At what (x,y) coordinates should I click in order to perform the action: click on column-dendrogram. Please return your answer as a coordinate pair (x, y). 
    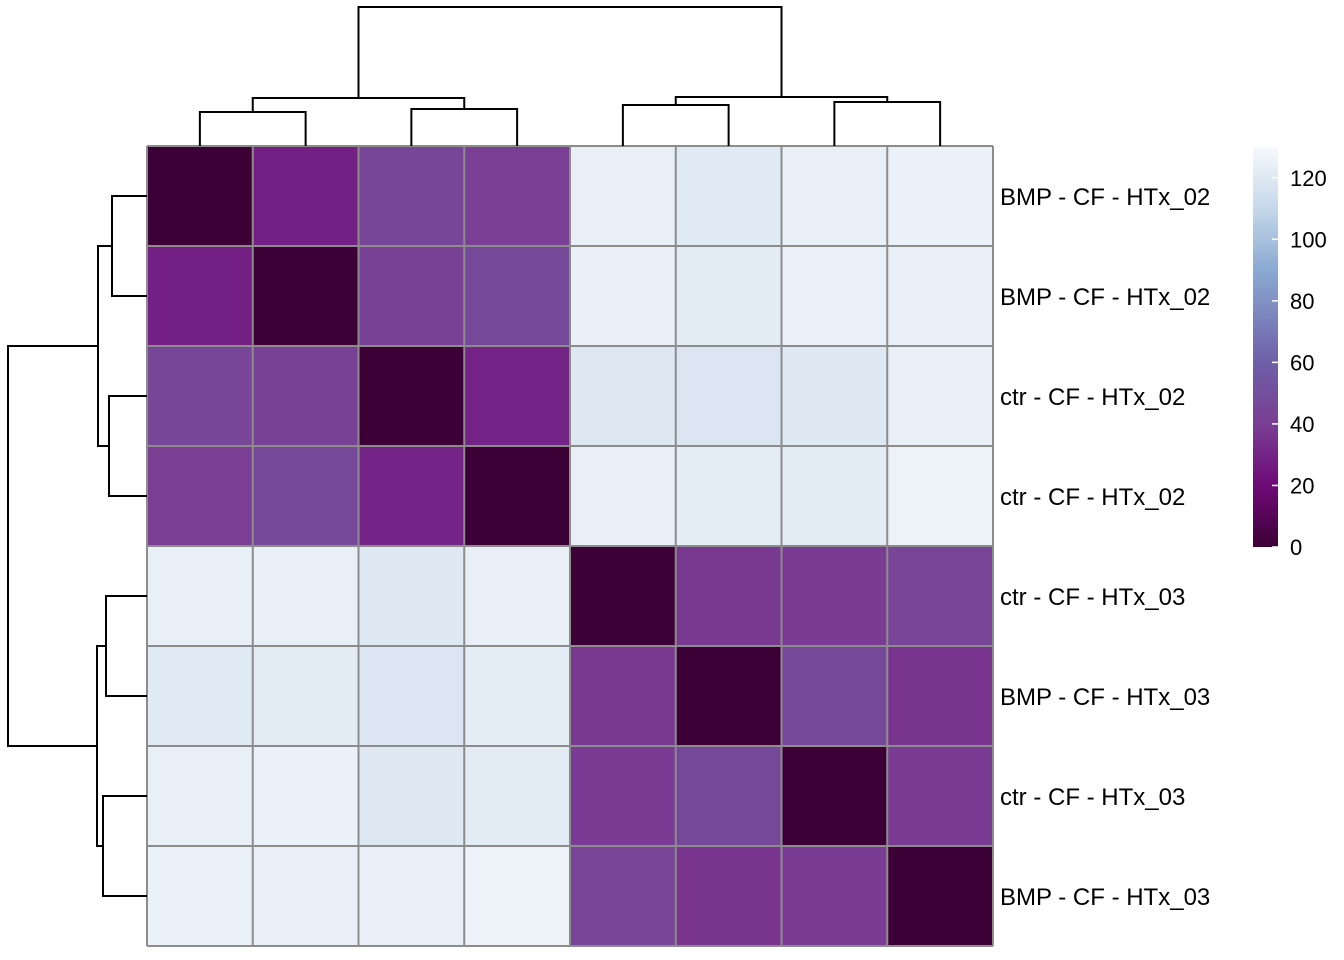
    Looking at the image, I should click on (570, 76).